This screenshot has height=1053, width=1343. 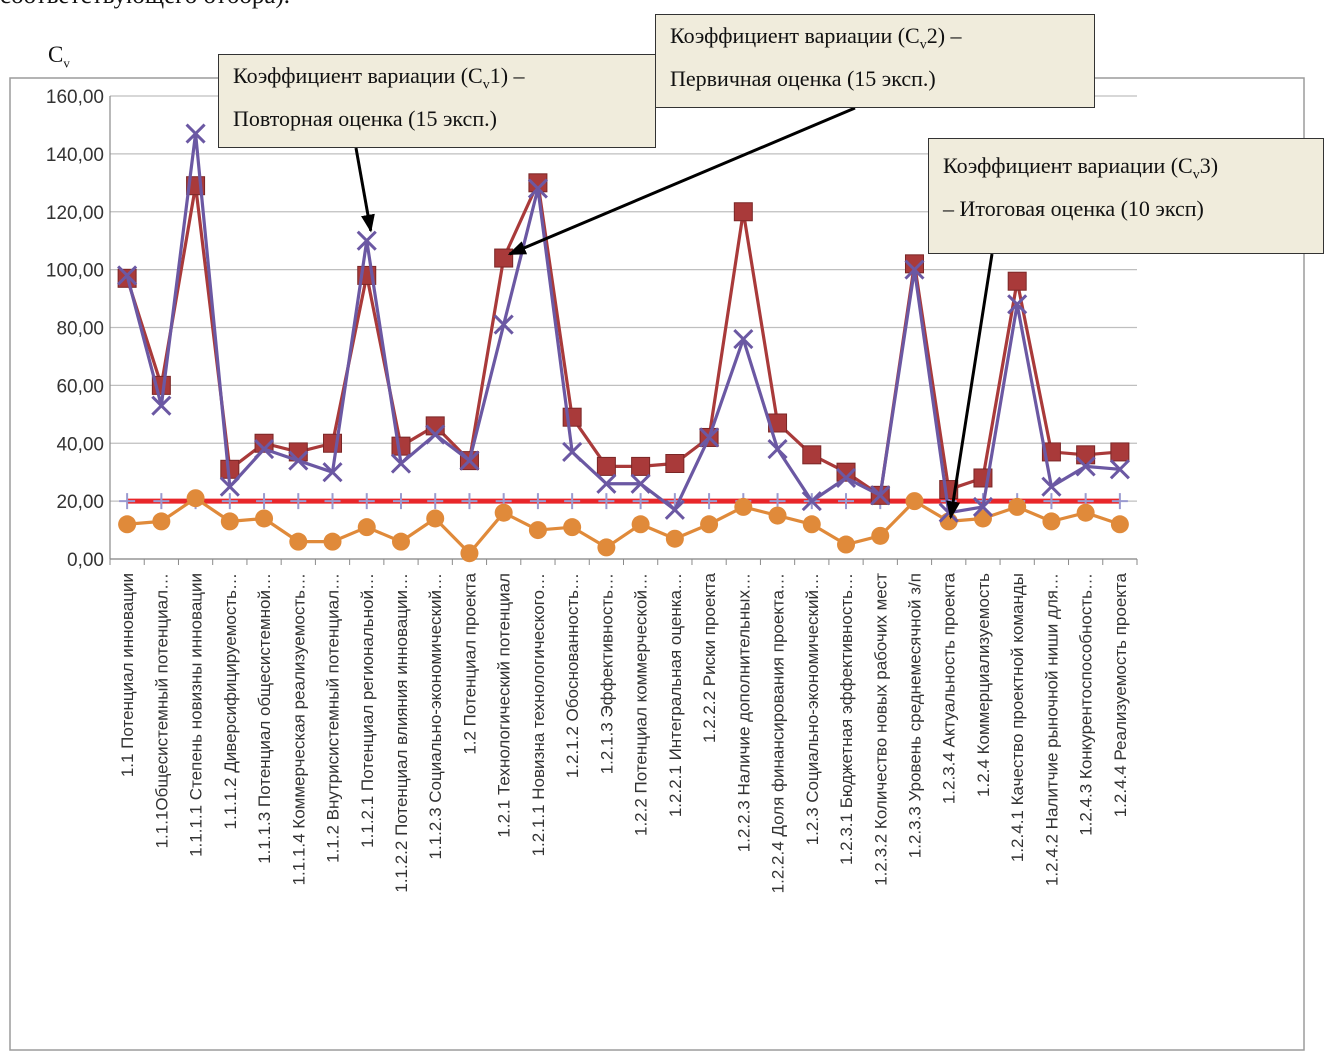 I want to click on callout-cv3-line1: Коэффициент вариации (Cv3), so click(x=1126, y=170).